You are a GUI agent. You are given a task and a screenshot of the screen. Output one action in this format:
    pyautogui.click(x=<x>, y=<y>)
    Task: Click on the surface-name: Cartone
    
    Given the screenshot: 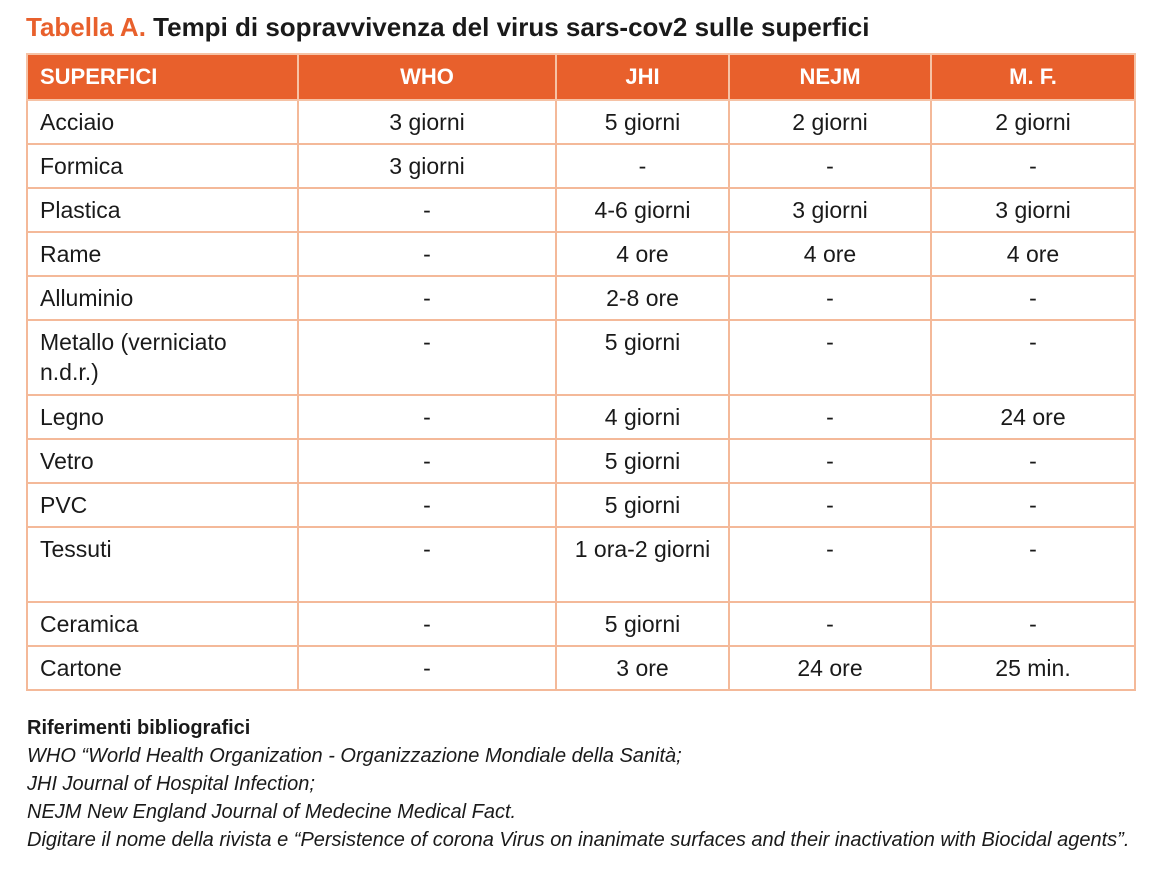 What is the action you would take?
    pyautogui.click(x=162, y=668)
    